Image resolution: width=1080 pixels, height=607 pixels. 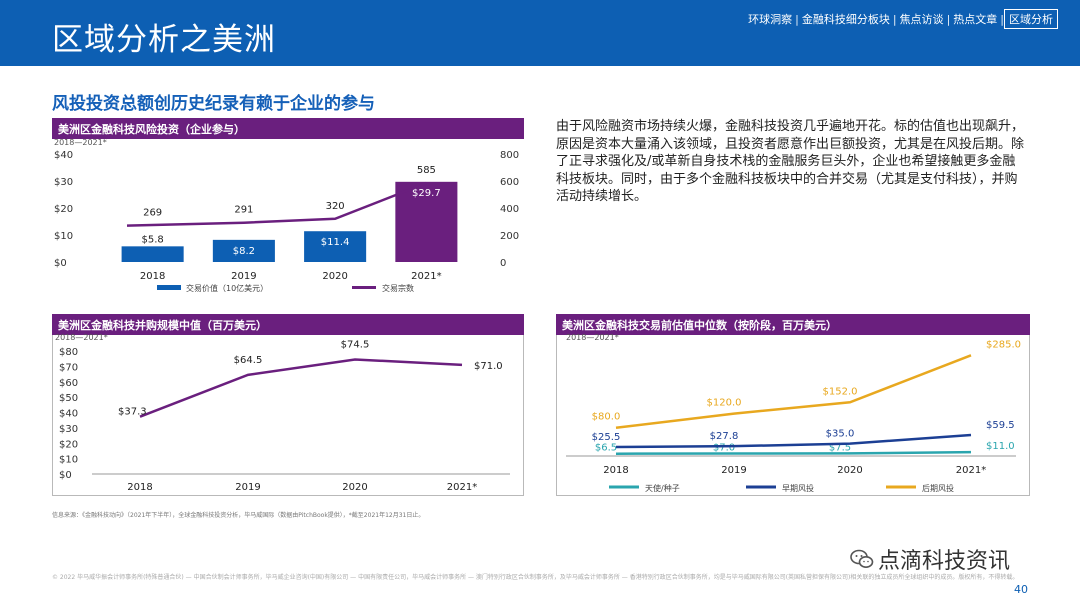 What do you see at coordinates (540, 33) in the screenshot?
I see `header-bar: 区域分析之美洲 环球洞察 | 金融科技细分板块 | 焦点访谈 | 热点文章 | 区域分析` at bounding box center [540, 33].